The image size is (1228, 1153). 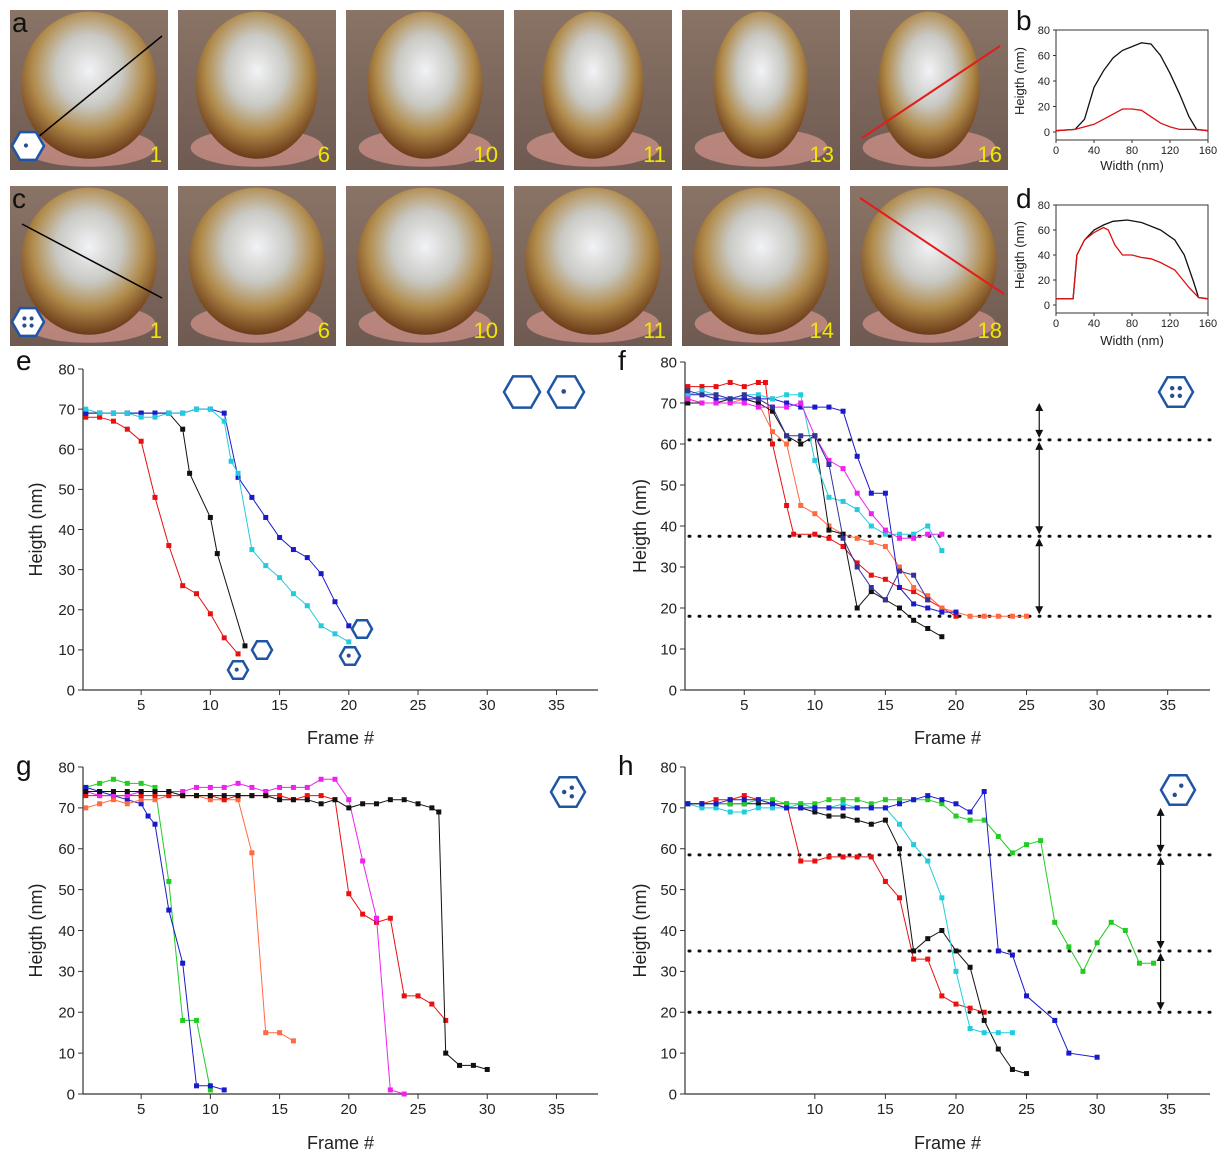 I want to click on x-tick-label: 25, so click(x=418, y=705).